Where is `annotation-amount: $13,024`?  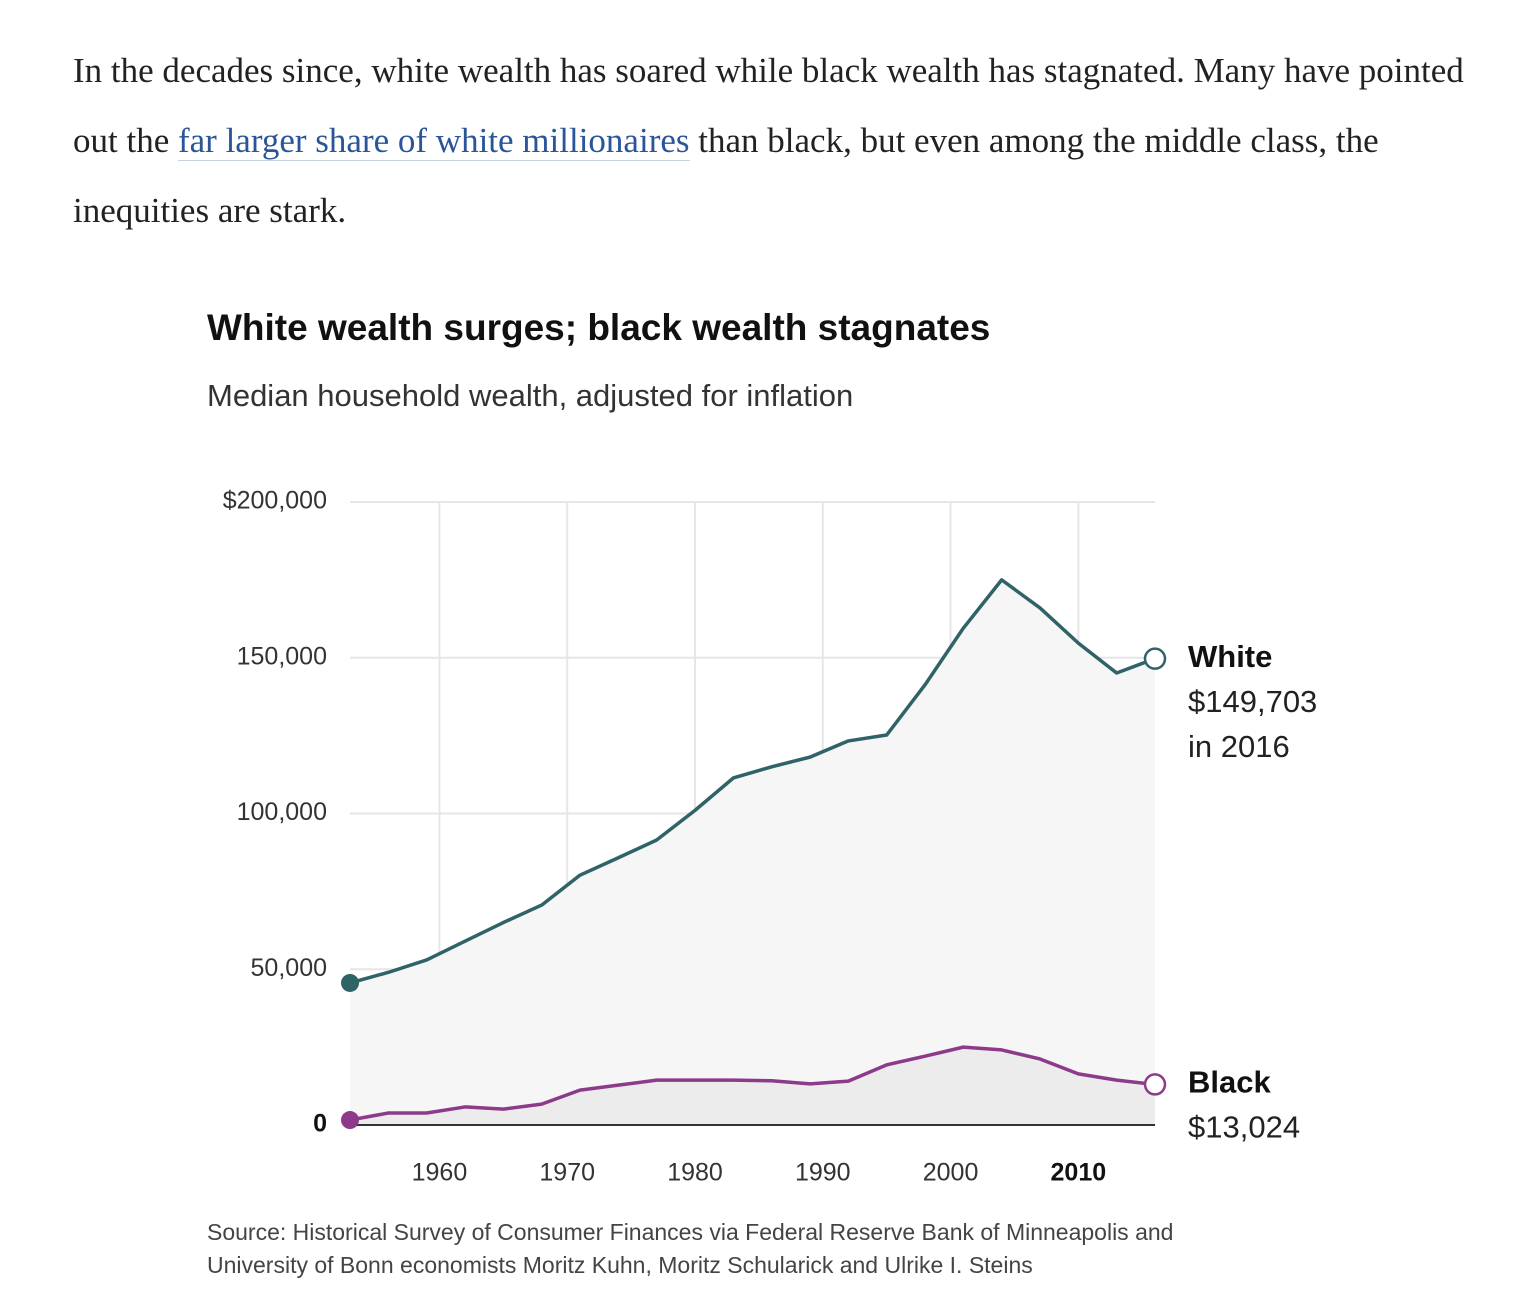
annotation-amount: $13,024 is located at coordinates (1244, 1127).